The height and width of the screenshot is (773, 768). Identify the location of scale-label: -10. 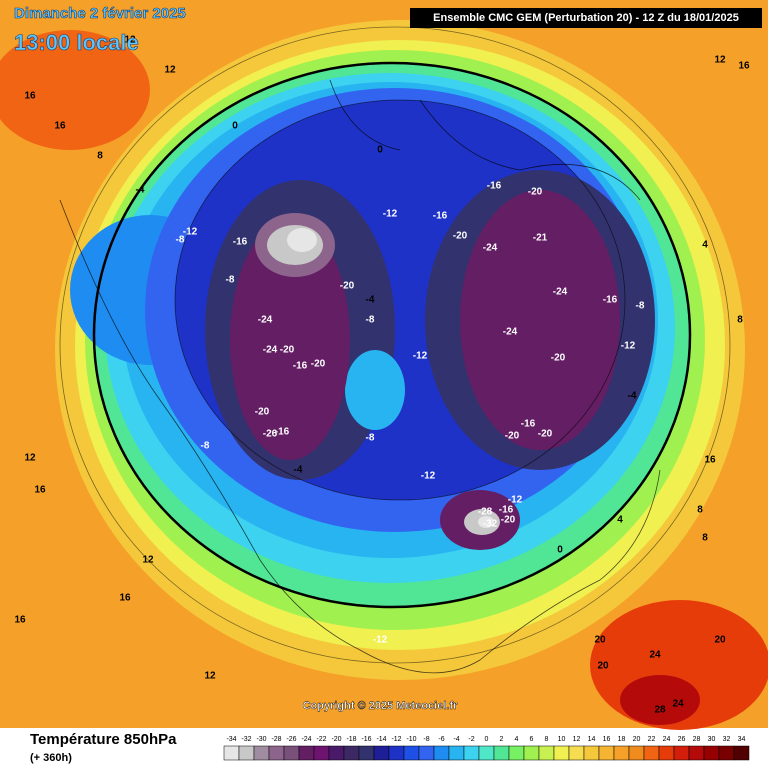
(411, 739).